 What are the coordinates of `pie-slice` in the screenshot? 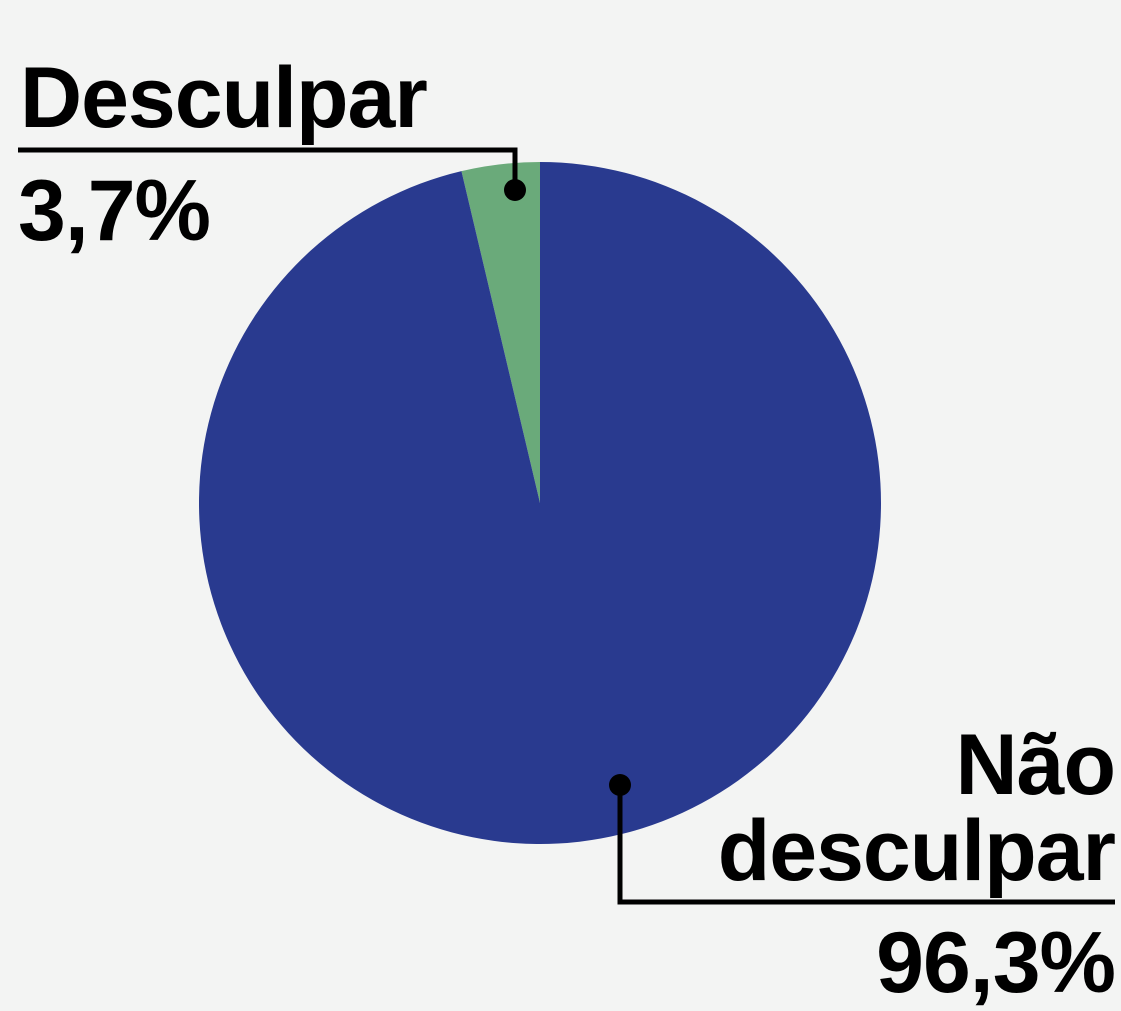 It's located at (500, 332).